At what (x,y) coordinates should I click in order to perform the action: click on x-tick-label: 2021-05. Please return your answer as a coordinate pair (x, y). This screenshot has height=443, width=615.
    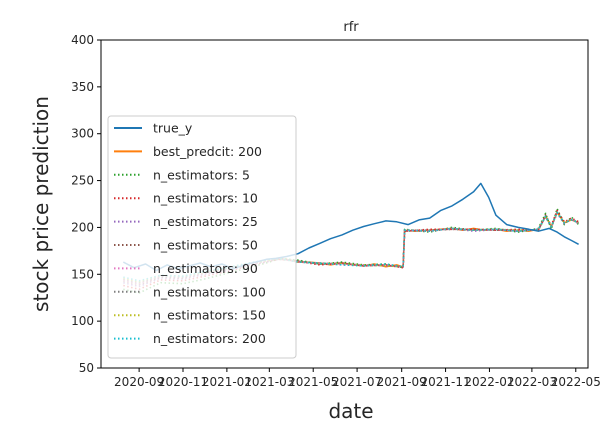
    Looking at the image, I should click on (313, 382).